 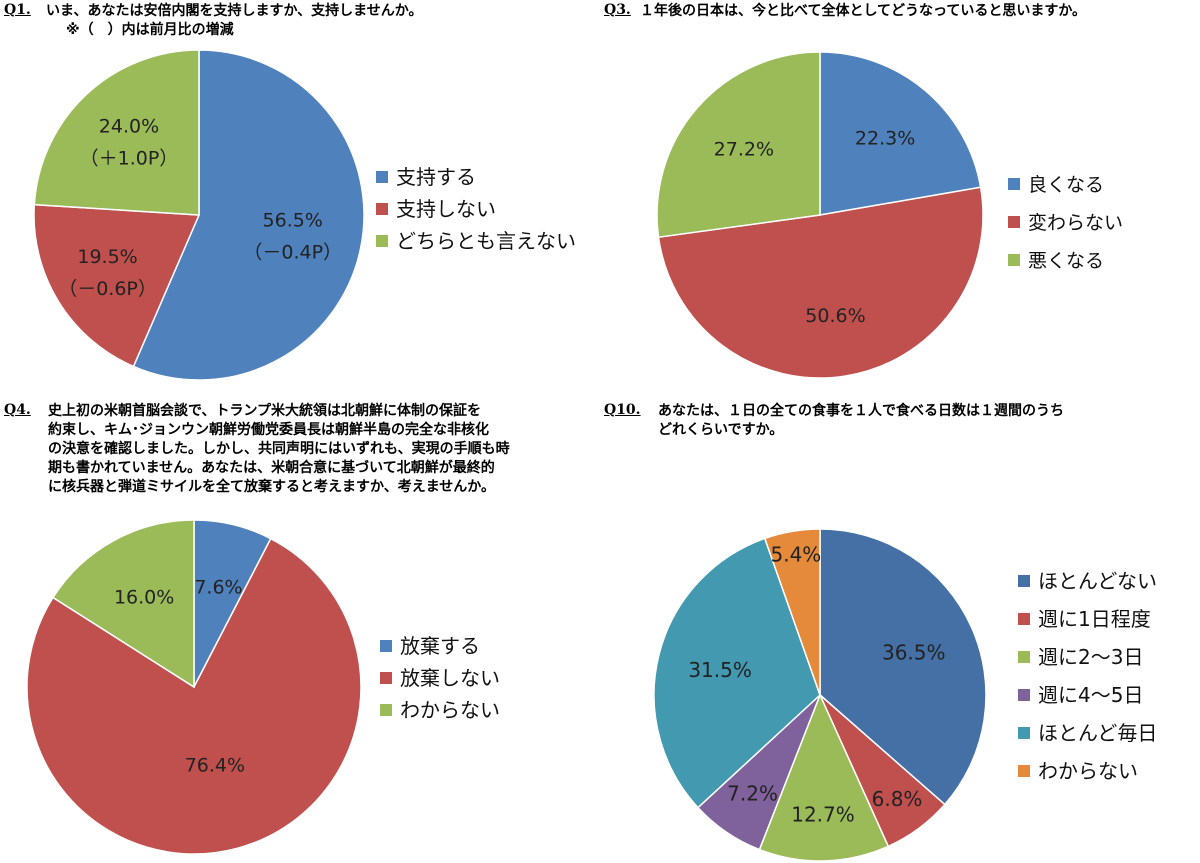 I want to click on q1-data-labels: 56.5% （－0.4P） 19.5% （－0.6P） 24.0% （＋1.0P）, so click(x=200, y=207).